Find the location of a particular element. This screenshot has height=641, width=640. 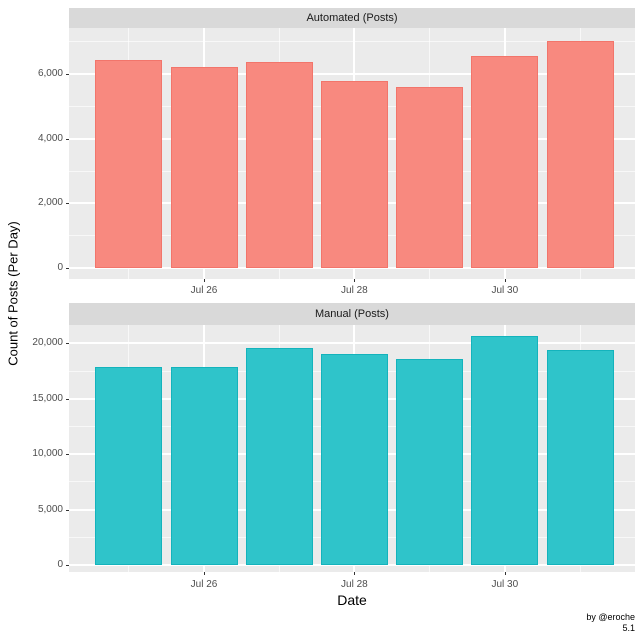

caption-version: 5.1 is located at coordinates (628, 628).